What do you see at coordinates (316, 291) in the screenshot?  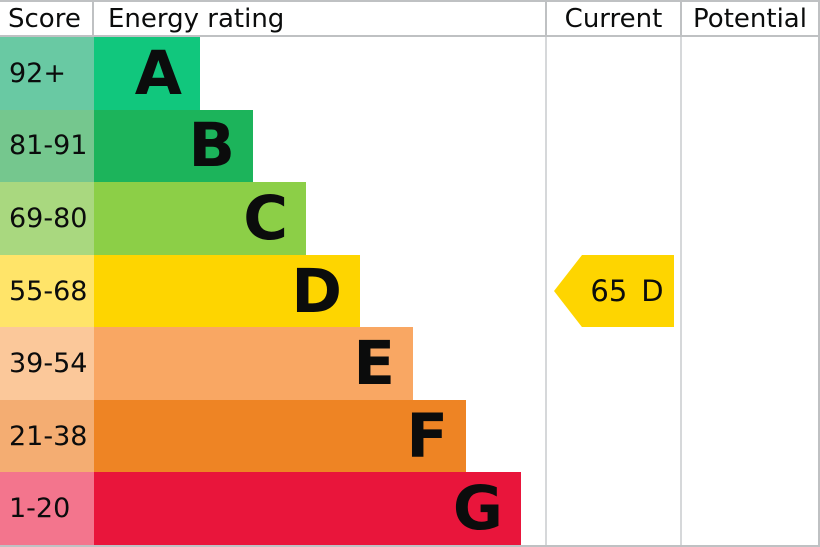 I see `band-letter-label: D` at bounding box center [316, 291].